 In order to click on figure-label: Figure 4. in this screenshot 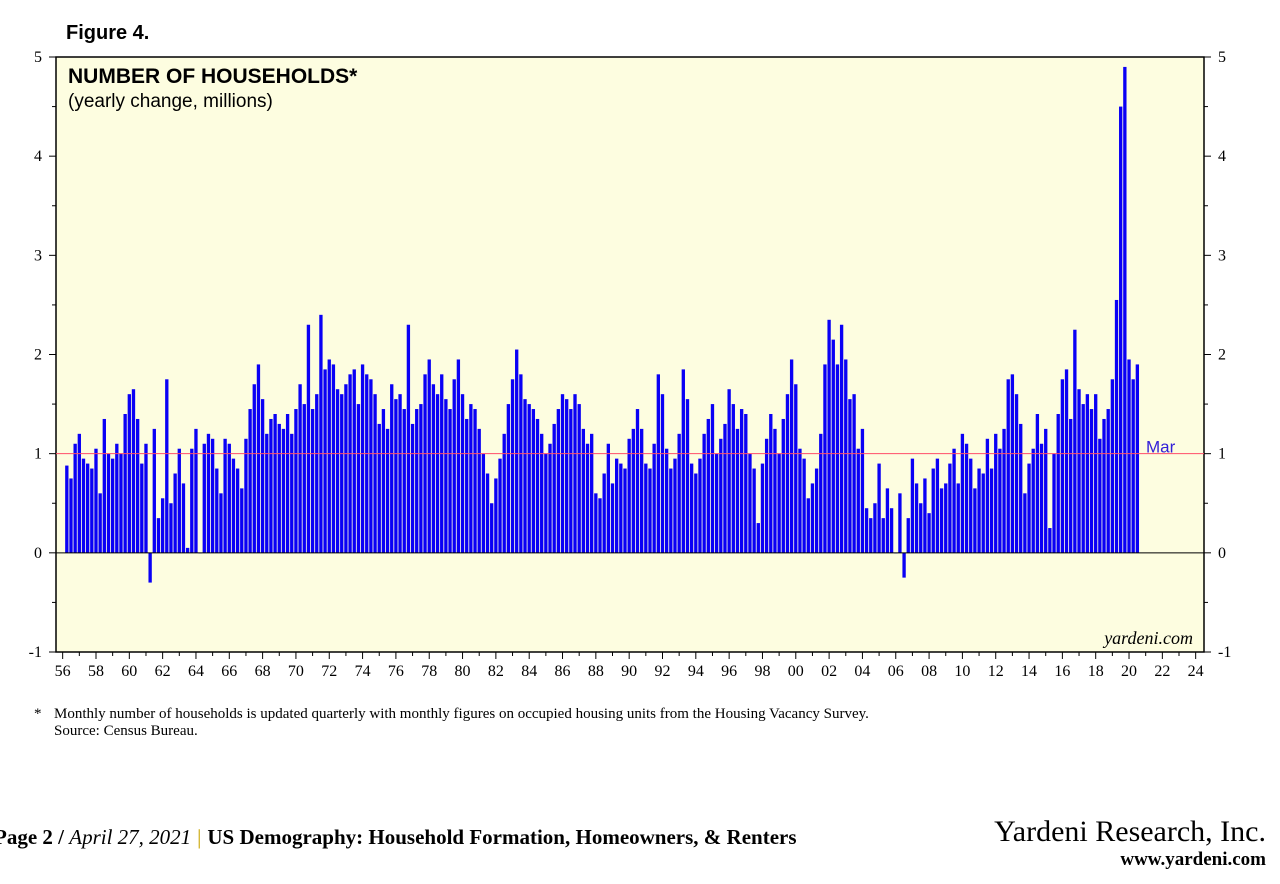, I will do `click(108, 33)`.